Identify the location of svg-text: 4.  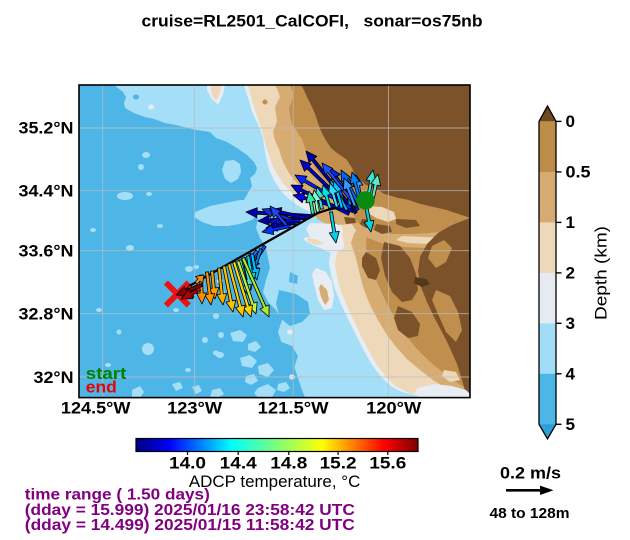
(571, 375).